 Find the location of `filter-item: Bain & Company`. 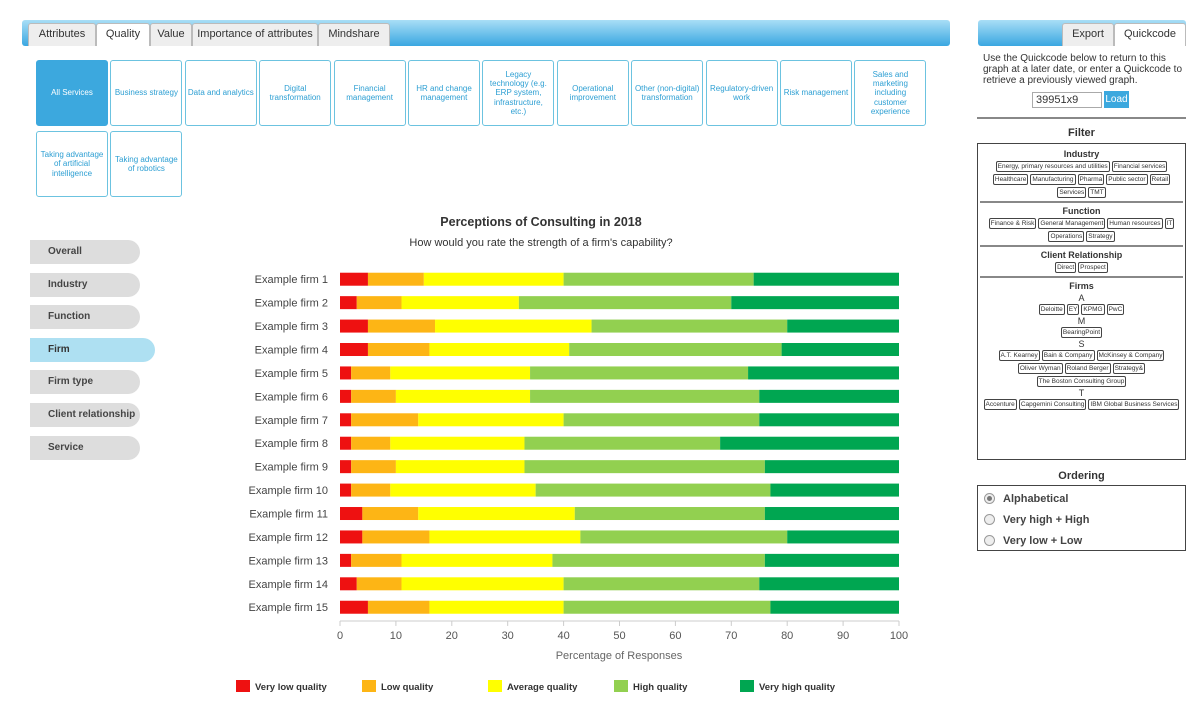

filter-item: Bain & Company is located at coordinates (1068, 355).